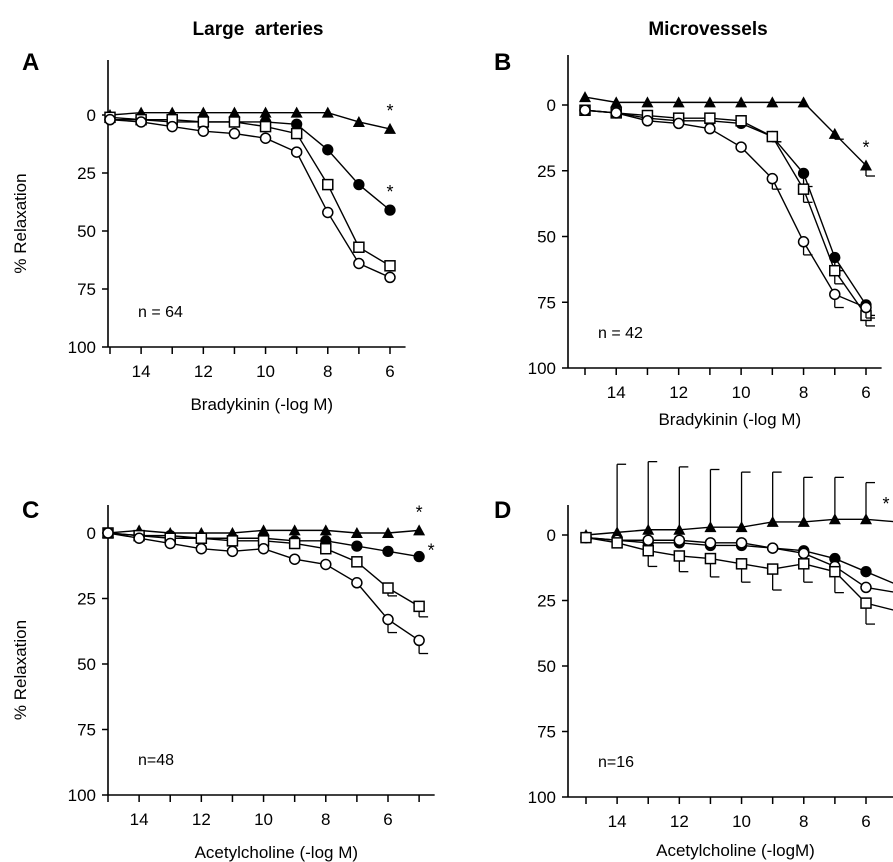 The height and width of the screenshot is (862, 893). What do you see at coordinates (276, 852) in the screenshot?
I see `x-axis-label: Acetylcholine (-log M)` at bounding box center [276, 852].